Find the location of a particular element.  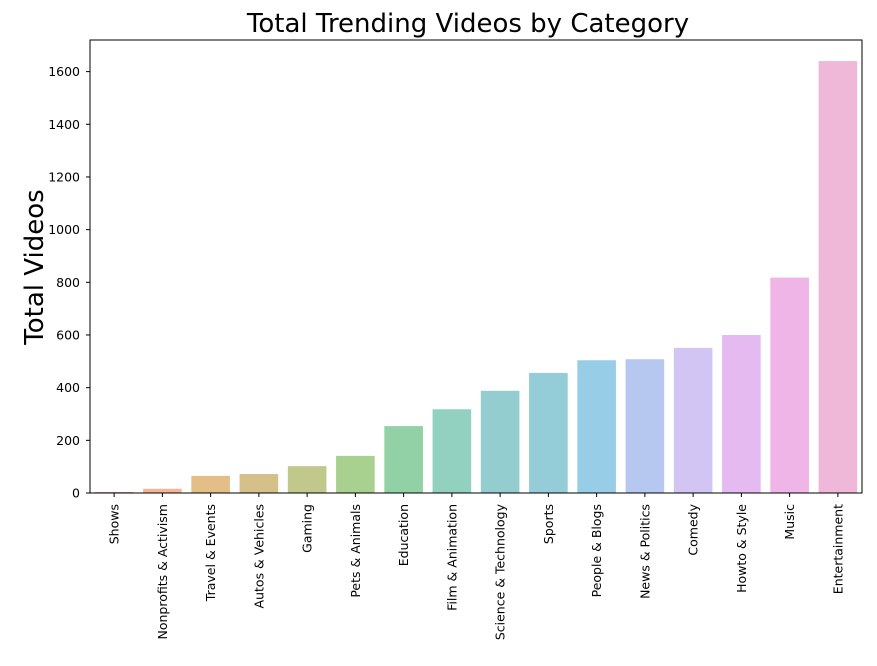

y-axis-label: Total Videos is located at coordinates (35, 267).